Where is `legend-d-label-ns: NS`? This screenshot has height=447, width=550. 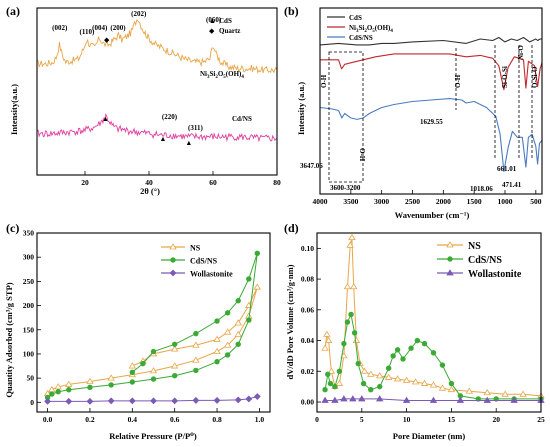
legend-d-label-ns: NS is located at coordinates (474, 246).